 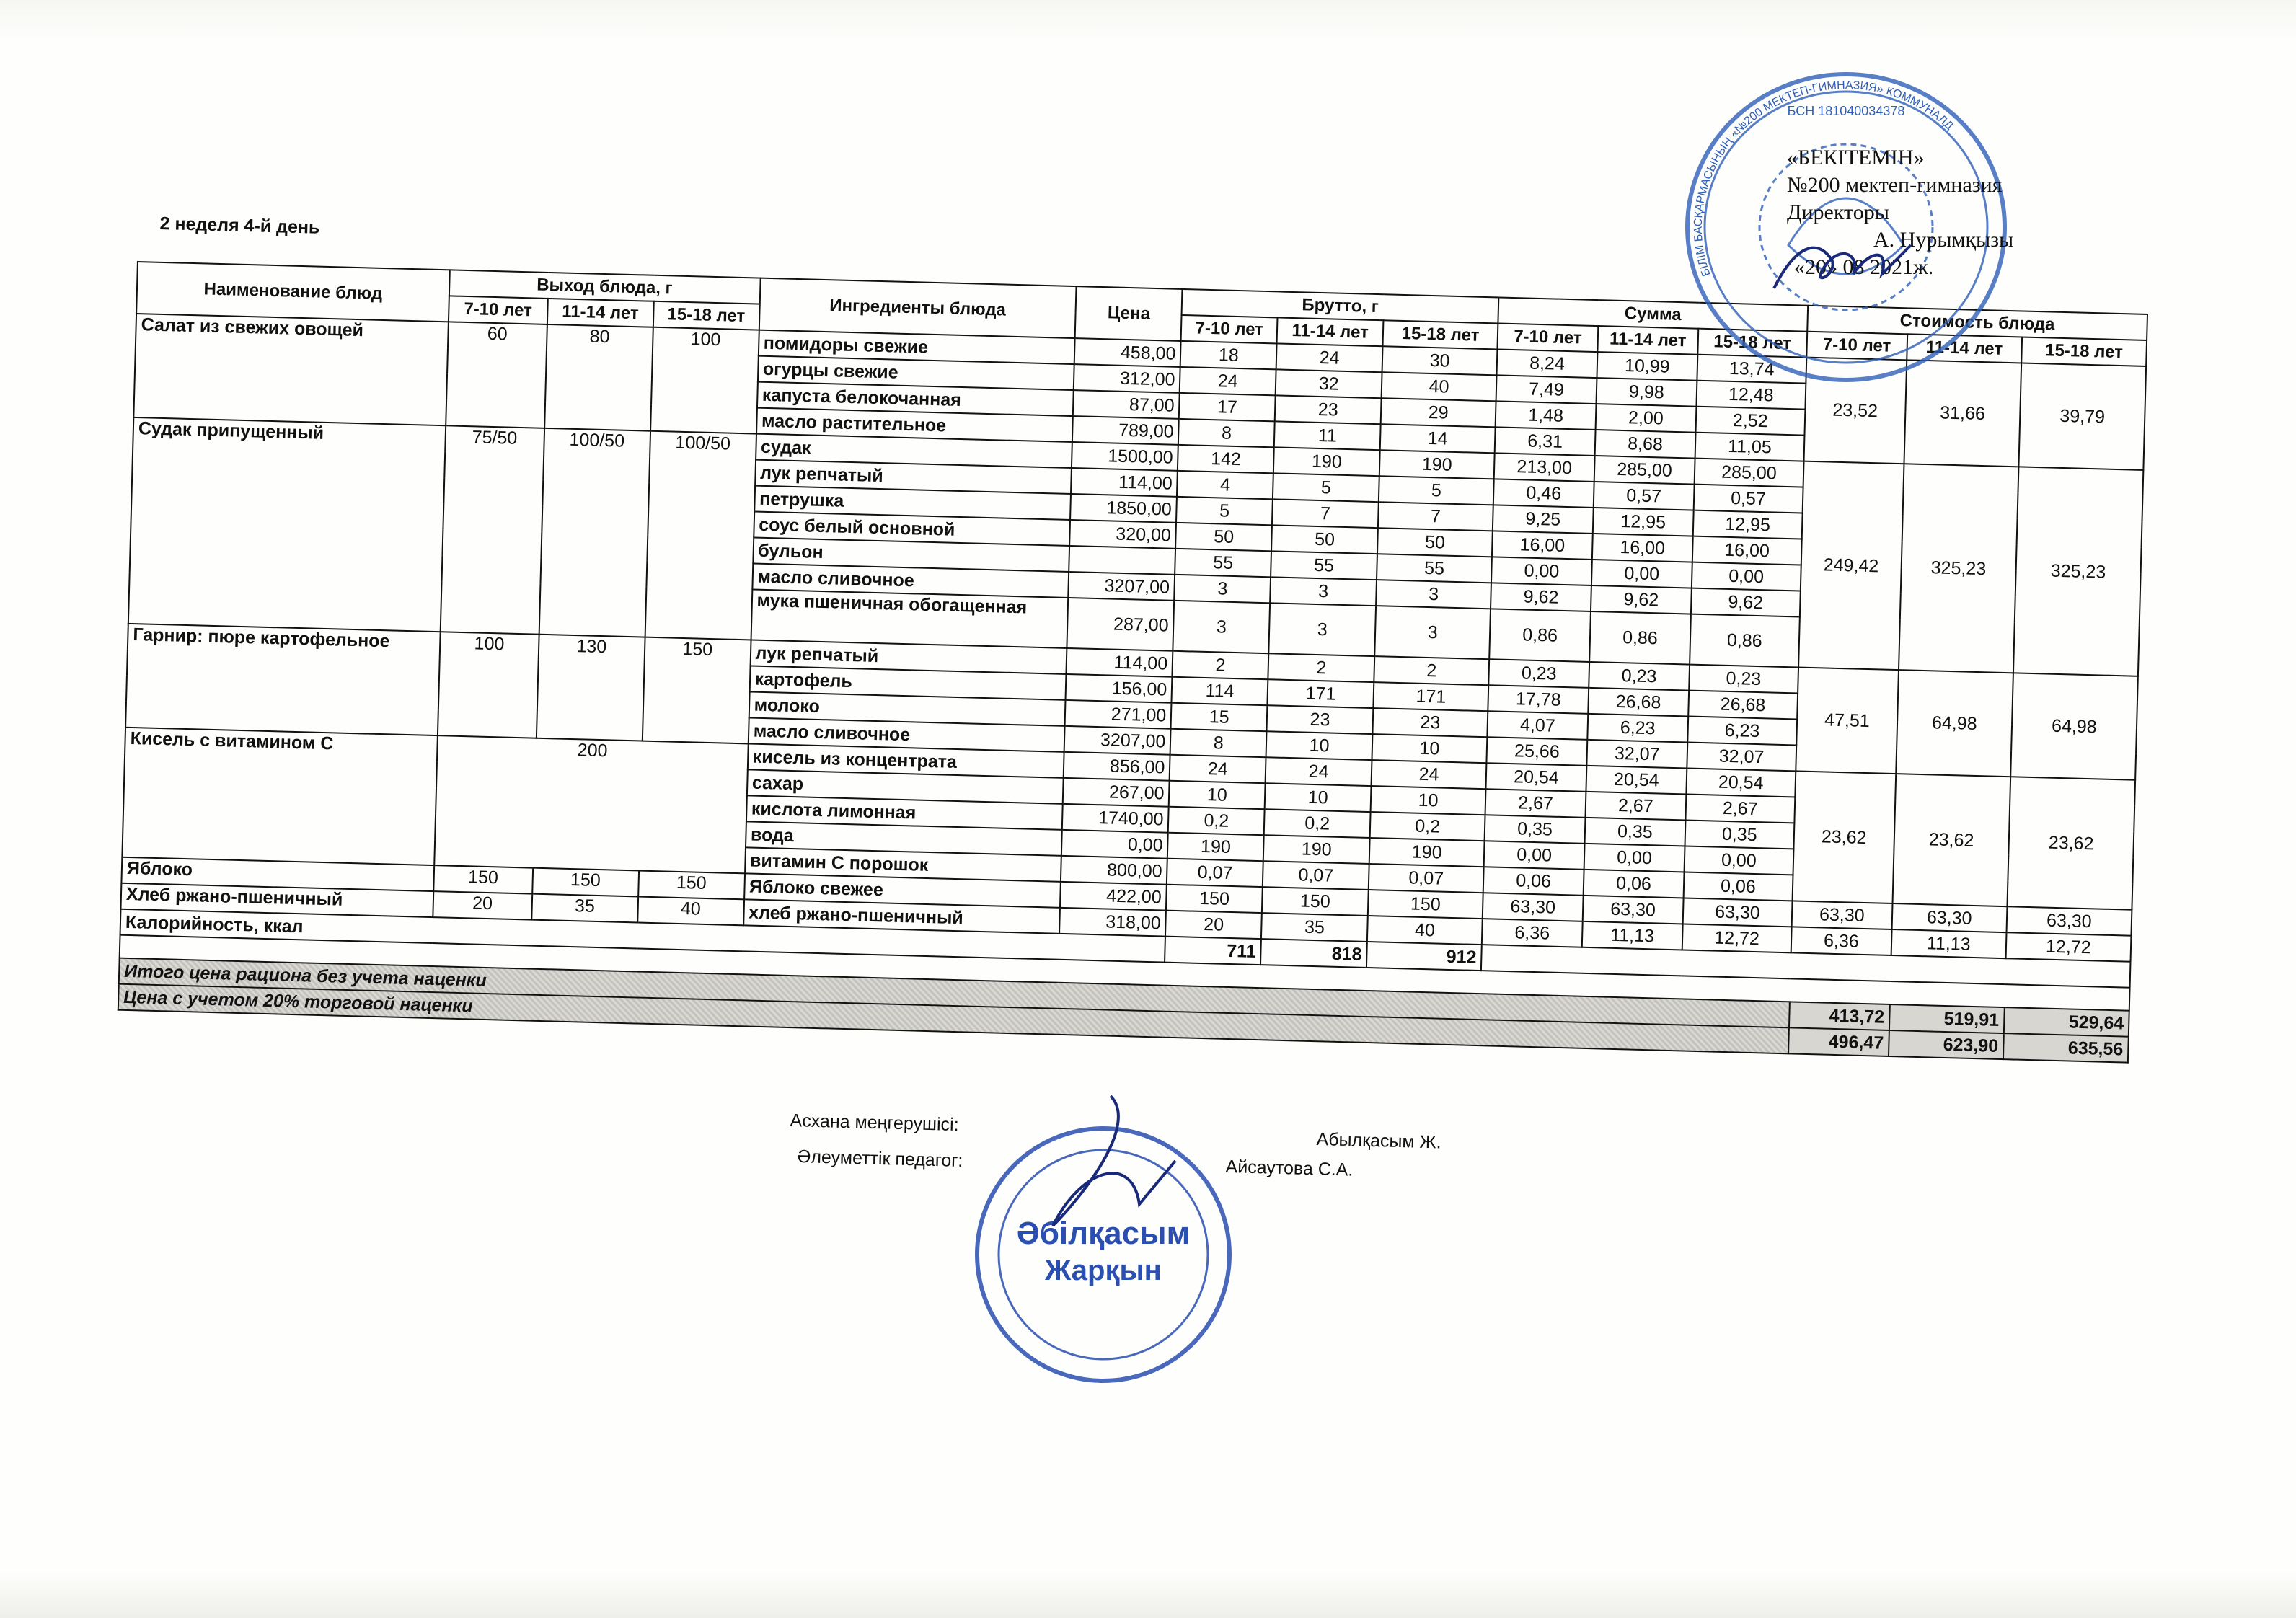 I want to click on svg-text: БСН 181040034378, so click(x=1846, y=111).